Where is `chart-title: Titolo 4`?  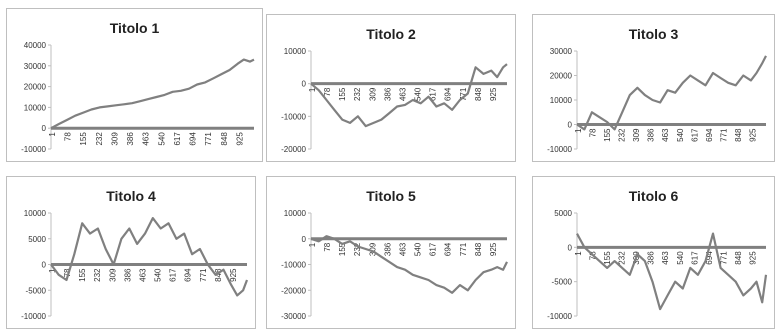
chart-title: Titolo 4 is located at coordinates (131, 196).